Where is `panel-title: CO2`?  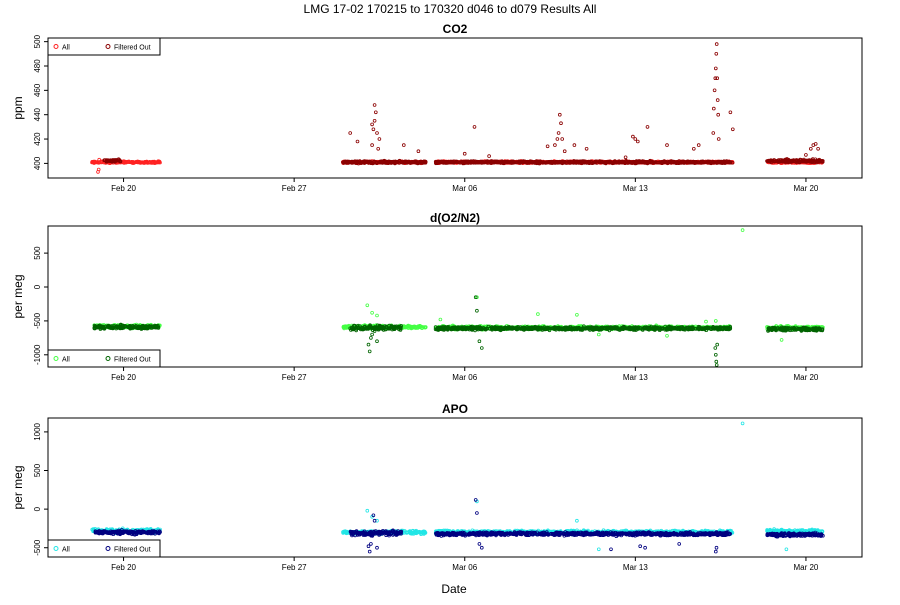 panel-title: CO2 is located at coordinates (455, 29).